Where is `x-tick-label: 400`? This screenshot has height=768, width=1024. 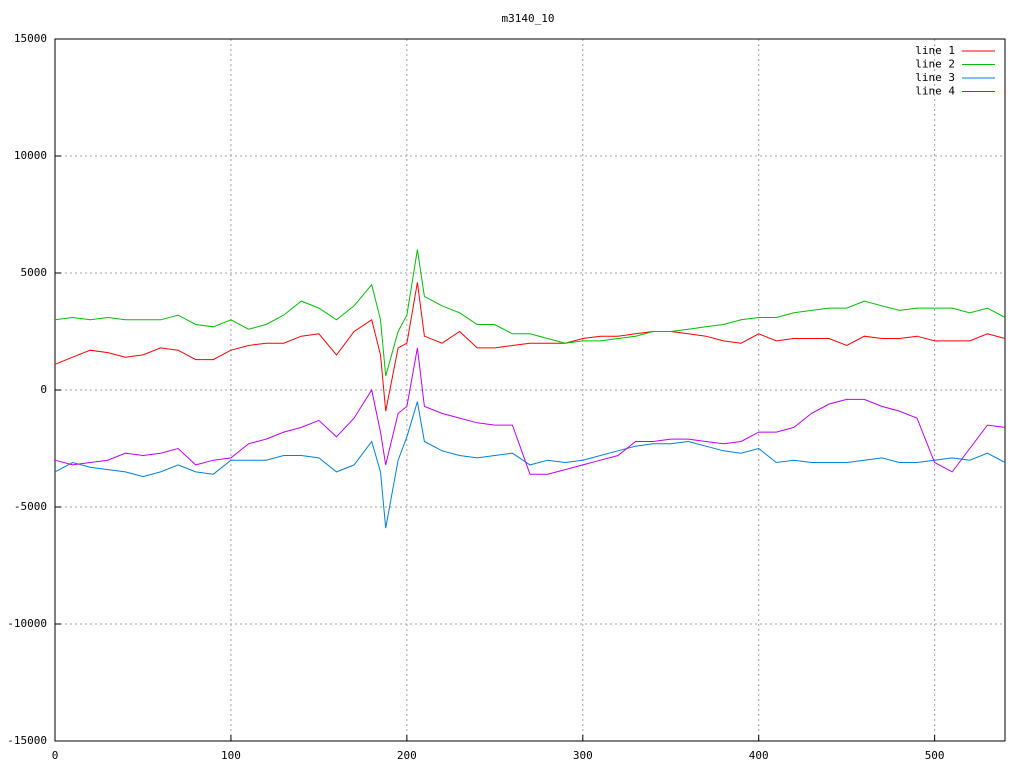
x-tick-label: 400 is located at coordinates (759, 755).